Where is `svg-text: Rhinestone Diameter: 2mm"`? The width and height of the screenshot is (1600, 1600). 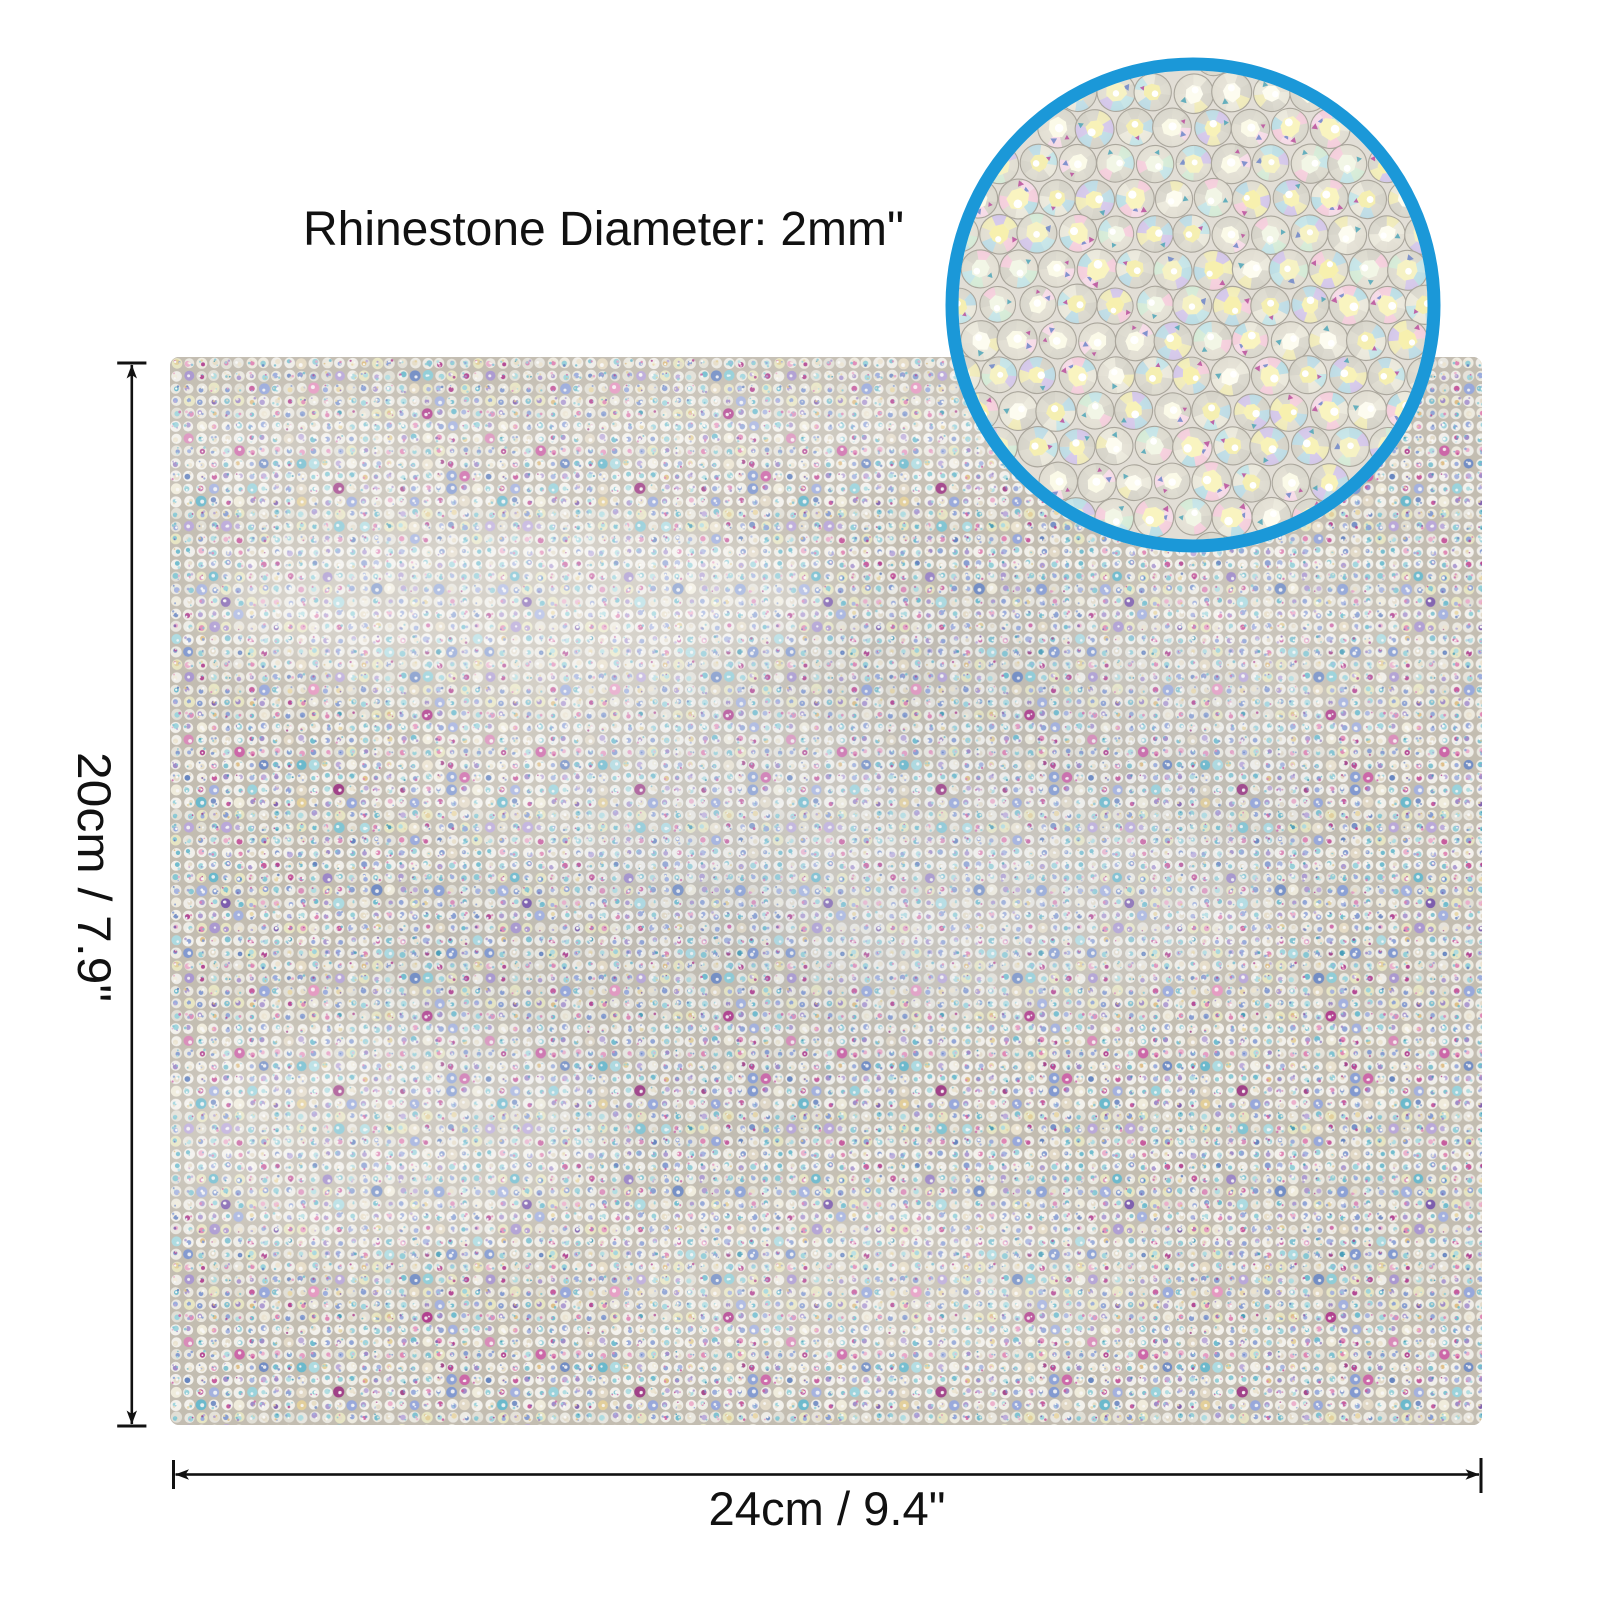 svg-text: Rhinestone Diameter: 2mm" is located at coordinates (603, 229).